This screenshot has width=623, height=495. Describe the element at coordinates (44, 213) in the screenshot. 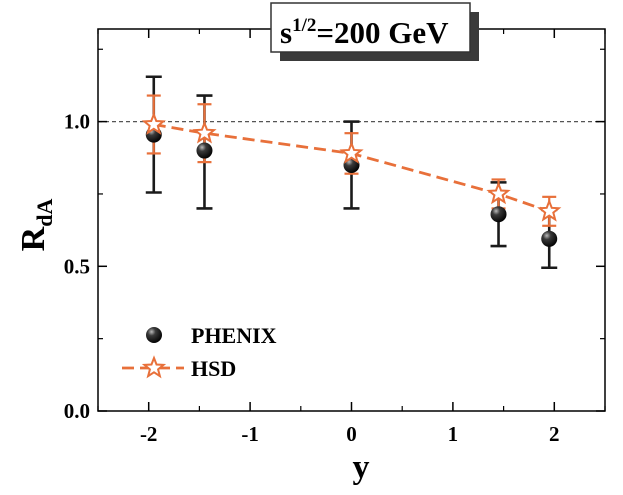

I see `y-axis-title-sub: dA` at that location.